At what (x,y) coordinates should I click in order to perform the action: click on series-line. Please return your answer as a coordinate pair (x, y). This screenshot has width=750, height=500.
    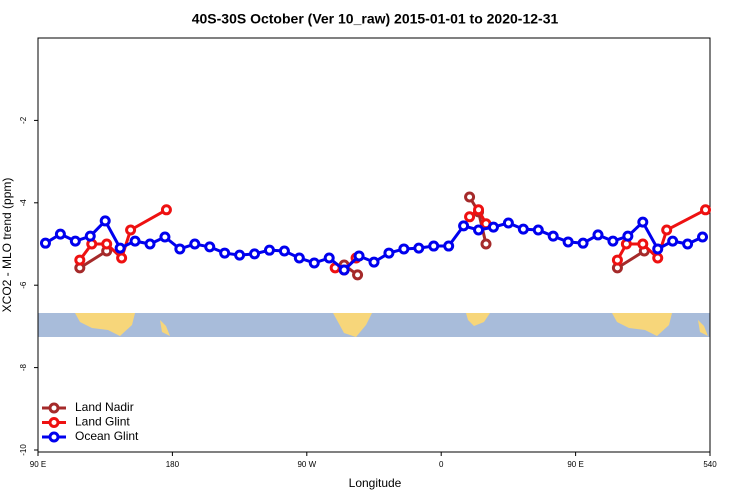
    Looking at the image, I should click on (362, 236).